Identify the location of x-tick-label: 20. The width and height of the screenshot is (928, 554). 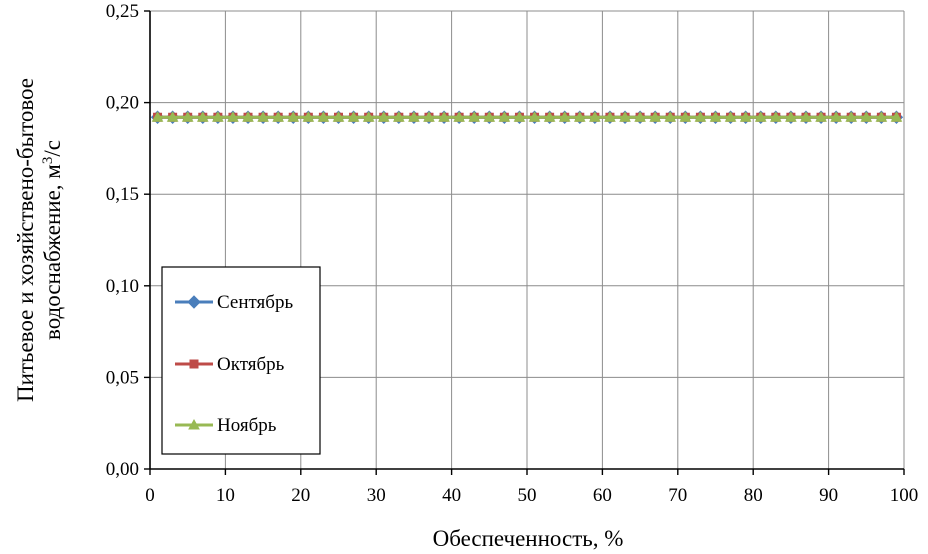
(300, 495).